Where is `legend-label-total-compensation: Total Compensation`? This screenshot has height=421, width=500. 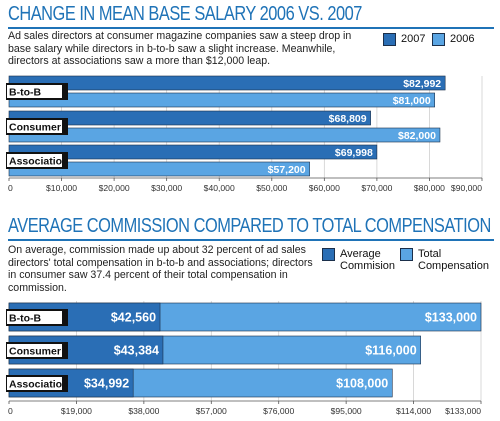
legend-label-total-compensation: Total Compensation is located at coordinates (453, 260).